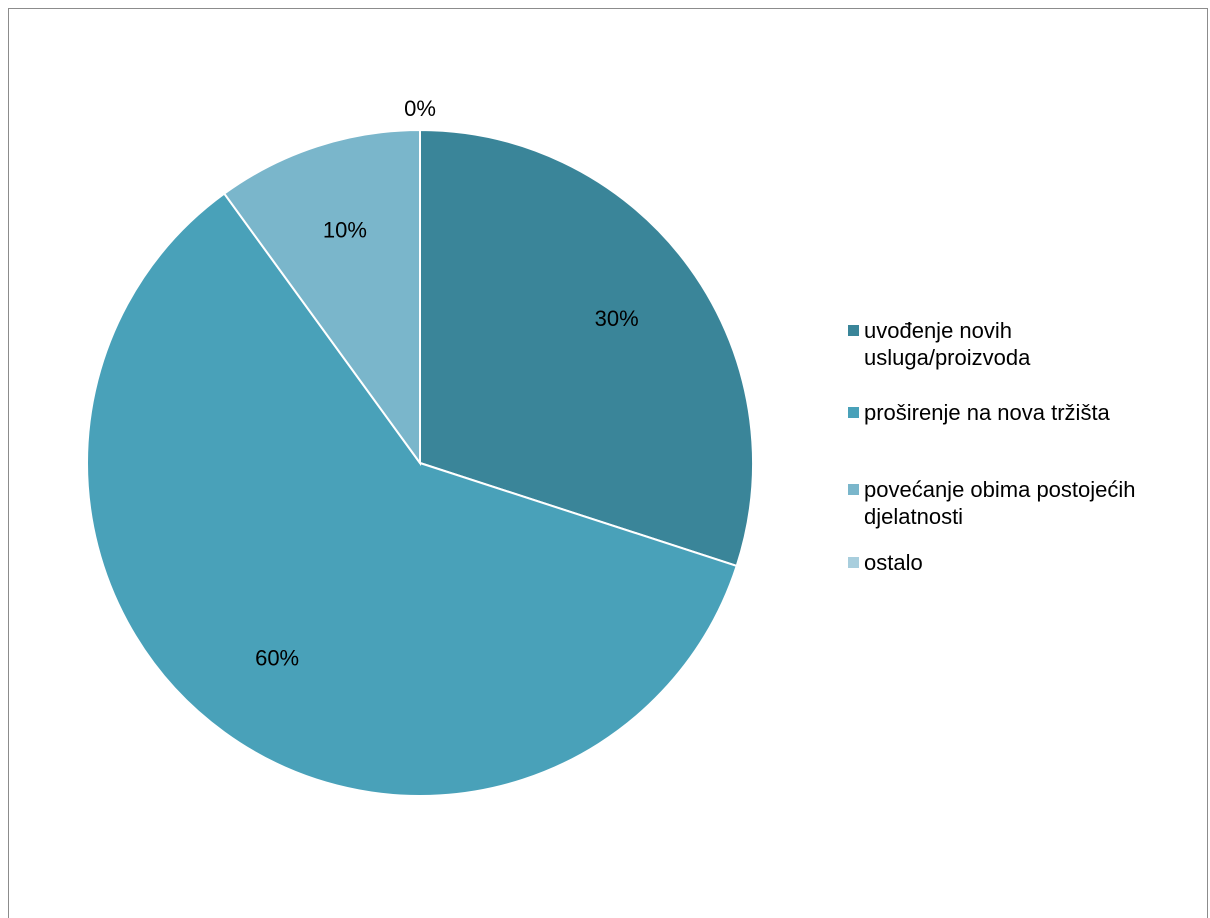 The height and width of the screenshot is (918, 1210). Describe the element at coordinates (1000, 503) in the screenshot. I see `legend-label-scope-increase: povećanje obima postojećih djelatnosti` at that location.